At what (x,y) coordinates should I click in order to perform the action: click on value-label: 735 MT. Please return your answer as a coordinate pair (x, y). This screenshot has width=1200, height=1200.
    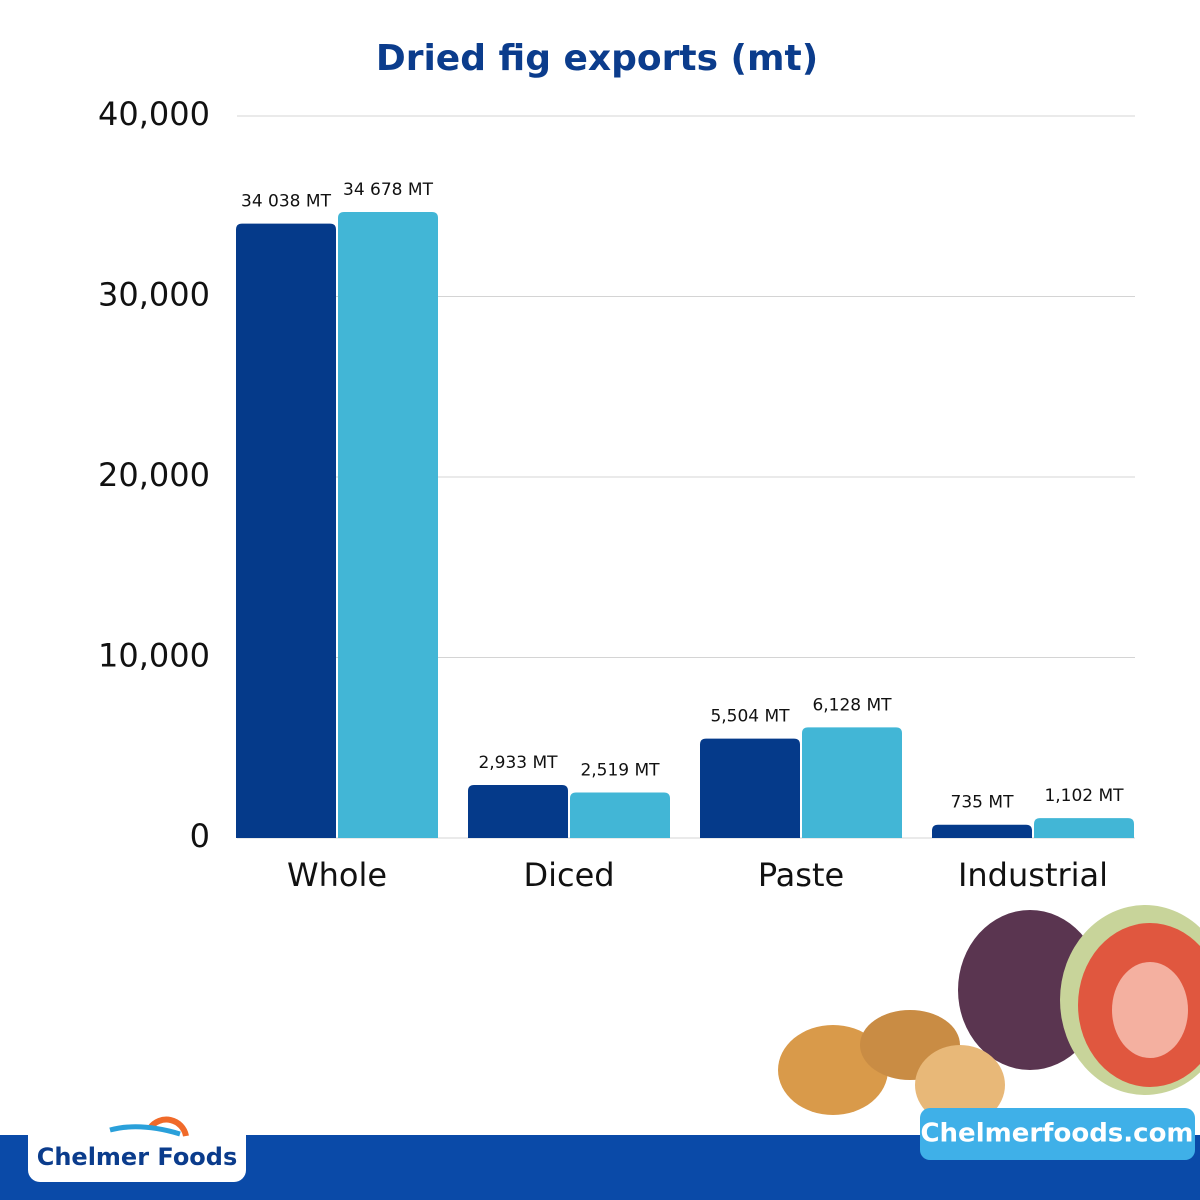
    Looking at the image, I should click on (983, 803).